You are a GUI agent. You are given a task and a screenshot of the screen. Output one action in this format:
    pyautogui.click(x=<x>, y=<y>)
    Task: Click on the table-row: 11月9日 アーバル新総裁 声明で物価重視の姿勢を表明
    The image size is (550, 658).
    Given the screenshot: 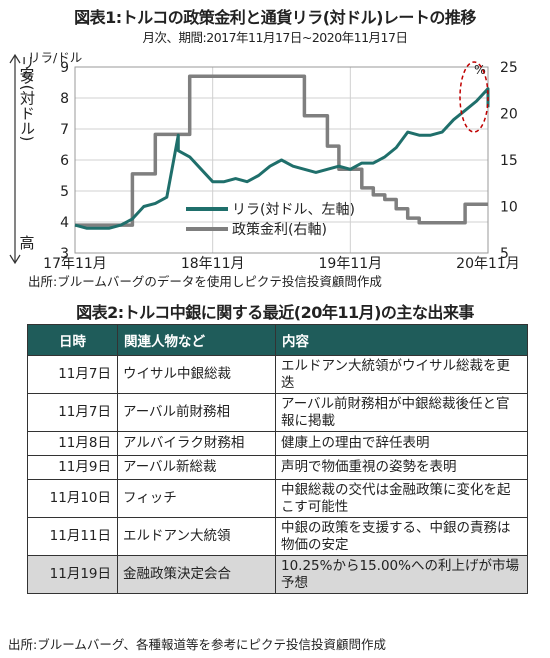 What is the action you would take?
    pyautogui.click(x=277, y=467)
    